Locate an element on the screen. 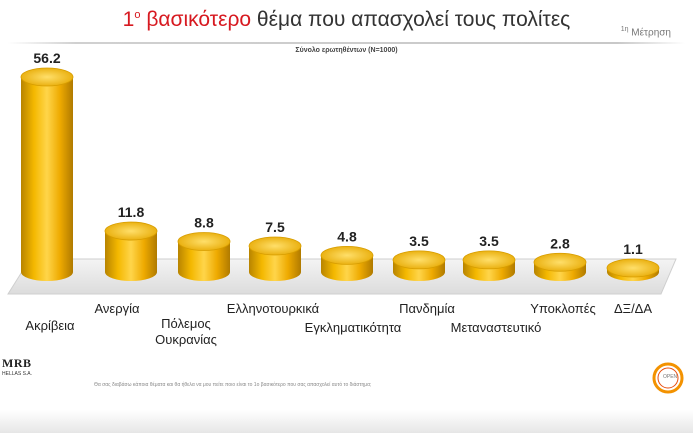  value-label: 56.2 is located at coordinates (46, 58).